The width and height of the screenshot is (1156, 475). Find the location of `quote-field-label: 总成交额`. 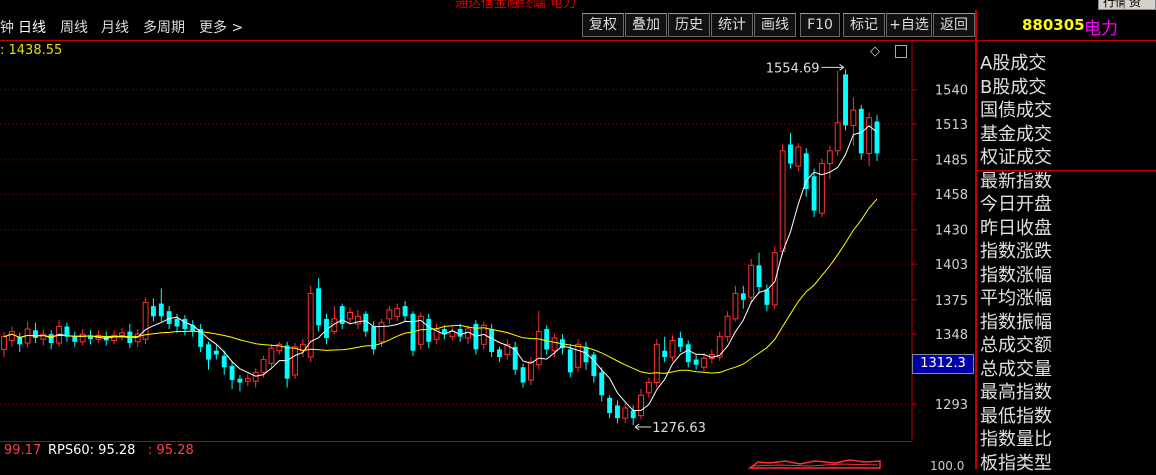

quote-field-label: 总成交额 is located at coordinates (1016, 345).